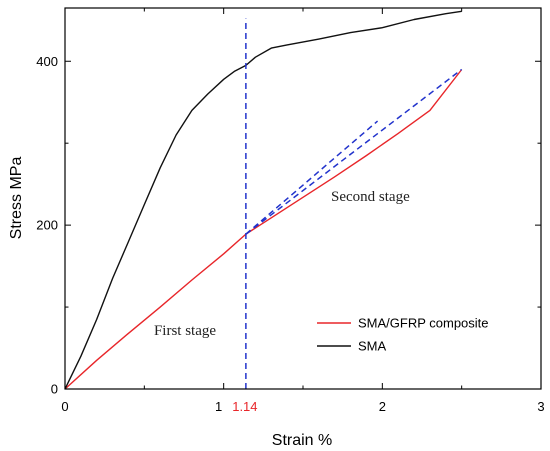  I want to click on legend-label-composite: SMA/GFRP composite, so click(423, 323).